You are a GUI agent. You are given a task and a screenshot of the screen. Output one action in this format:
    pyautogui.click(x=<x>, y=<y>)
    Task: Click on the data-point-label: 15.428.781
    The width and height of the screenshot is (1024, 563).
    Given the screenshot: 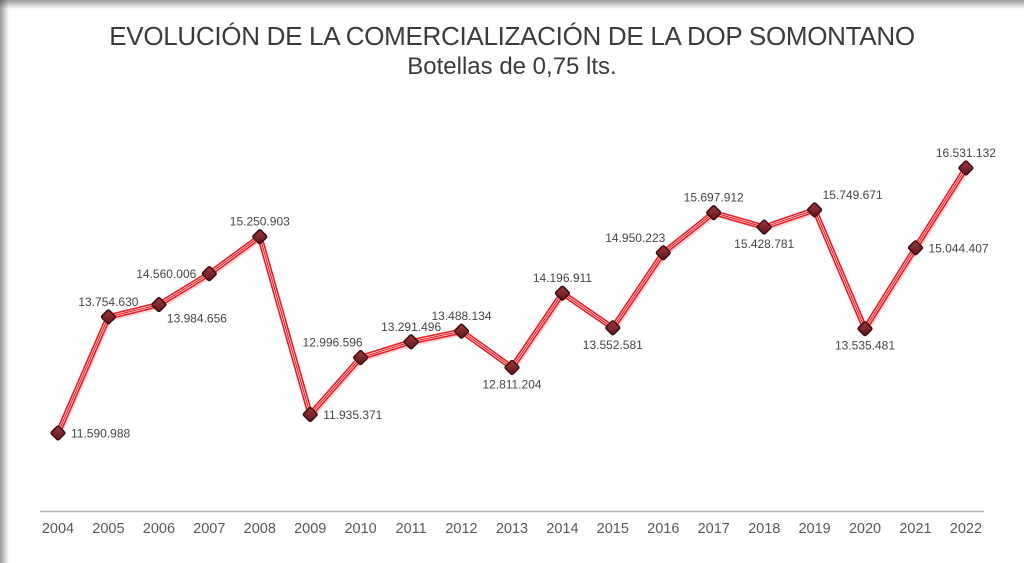 What is the action you would take?
    pyautogui.click(x=764, y=244)
    